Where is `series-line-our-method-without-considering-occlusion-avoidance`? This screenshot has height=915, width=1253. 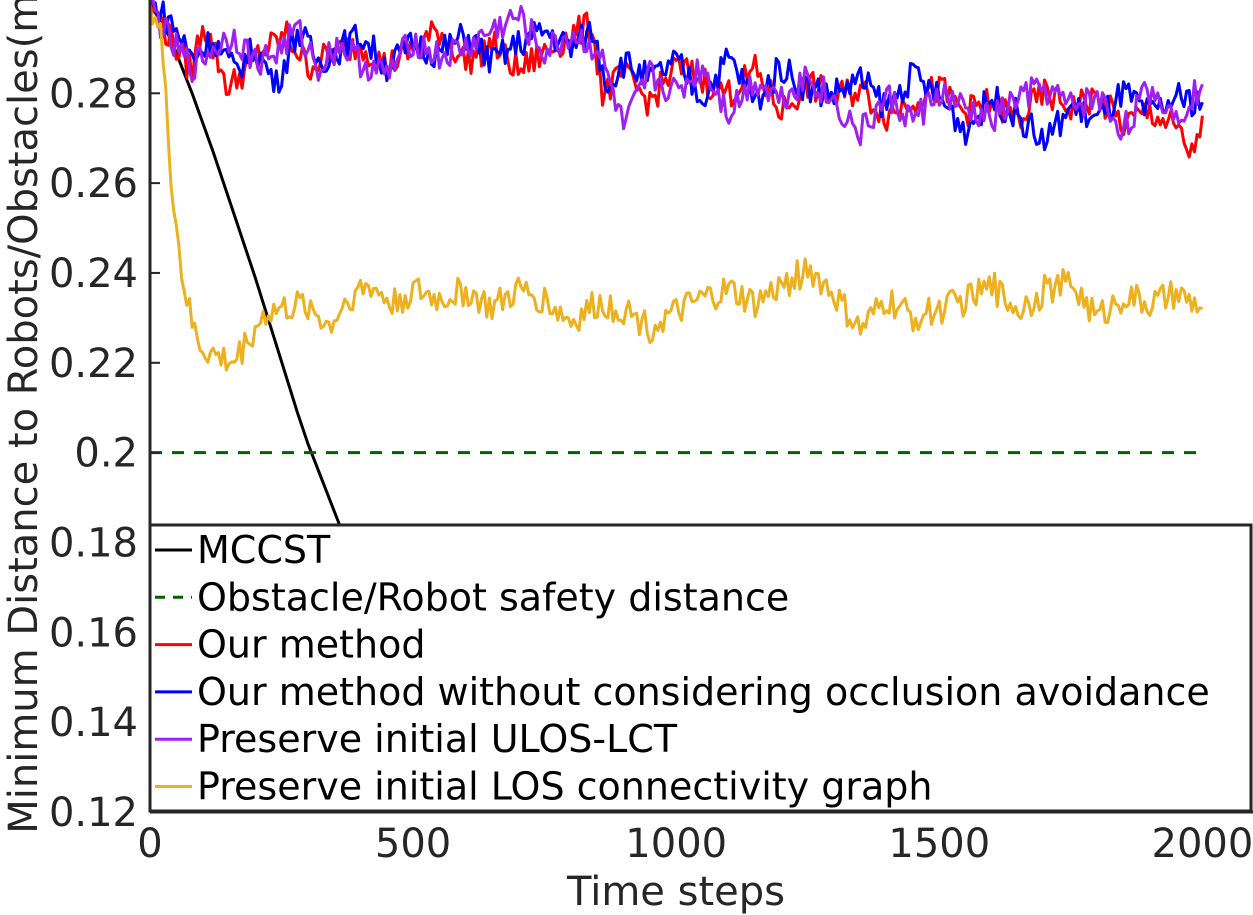
series-line-our-method-without-considering-occlusion-avoidance is located at coordinates (677, 76).